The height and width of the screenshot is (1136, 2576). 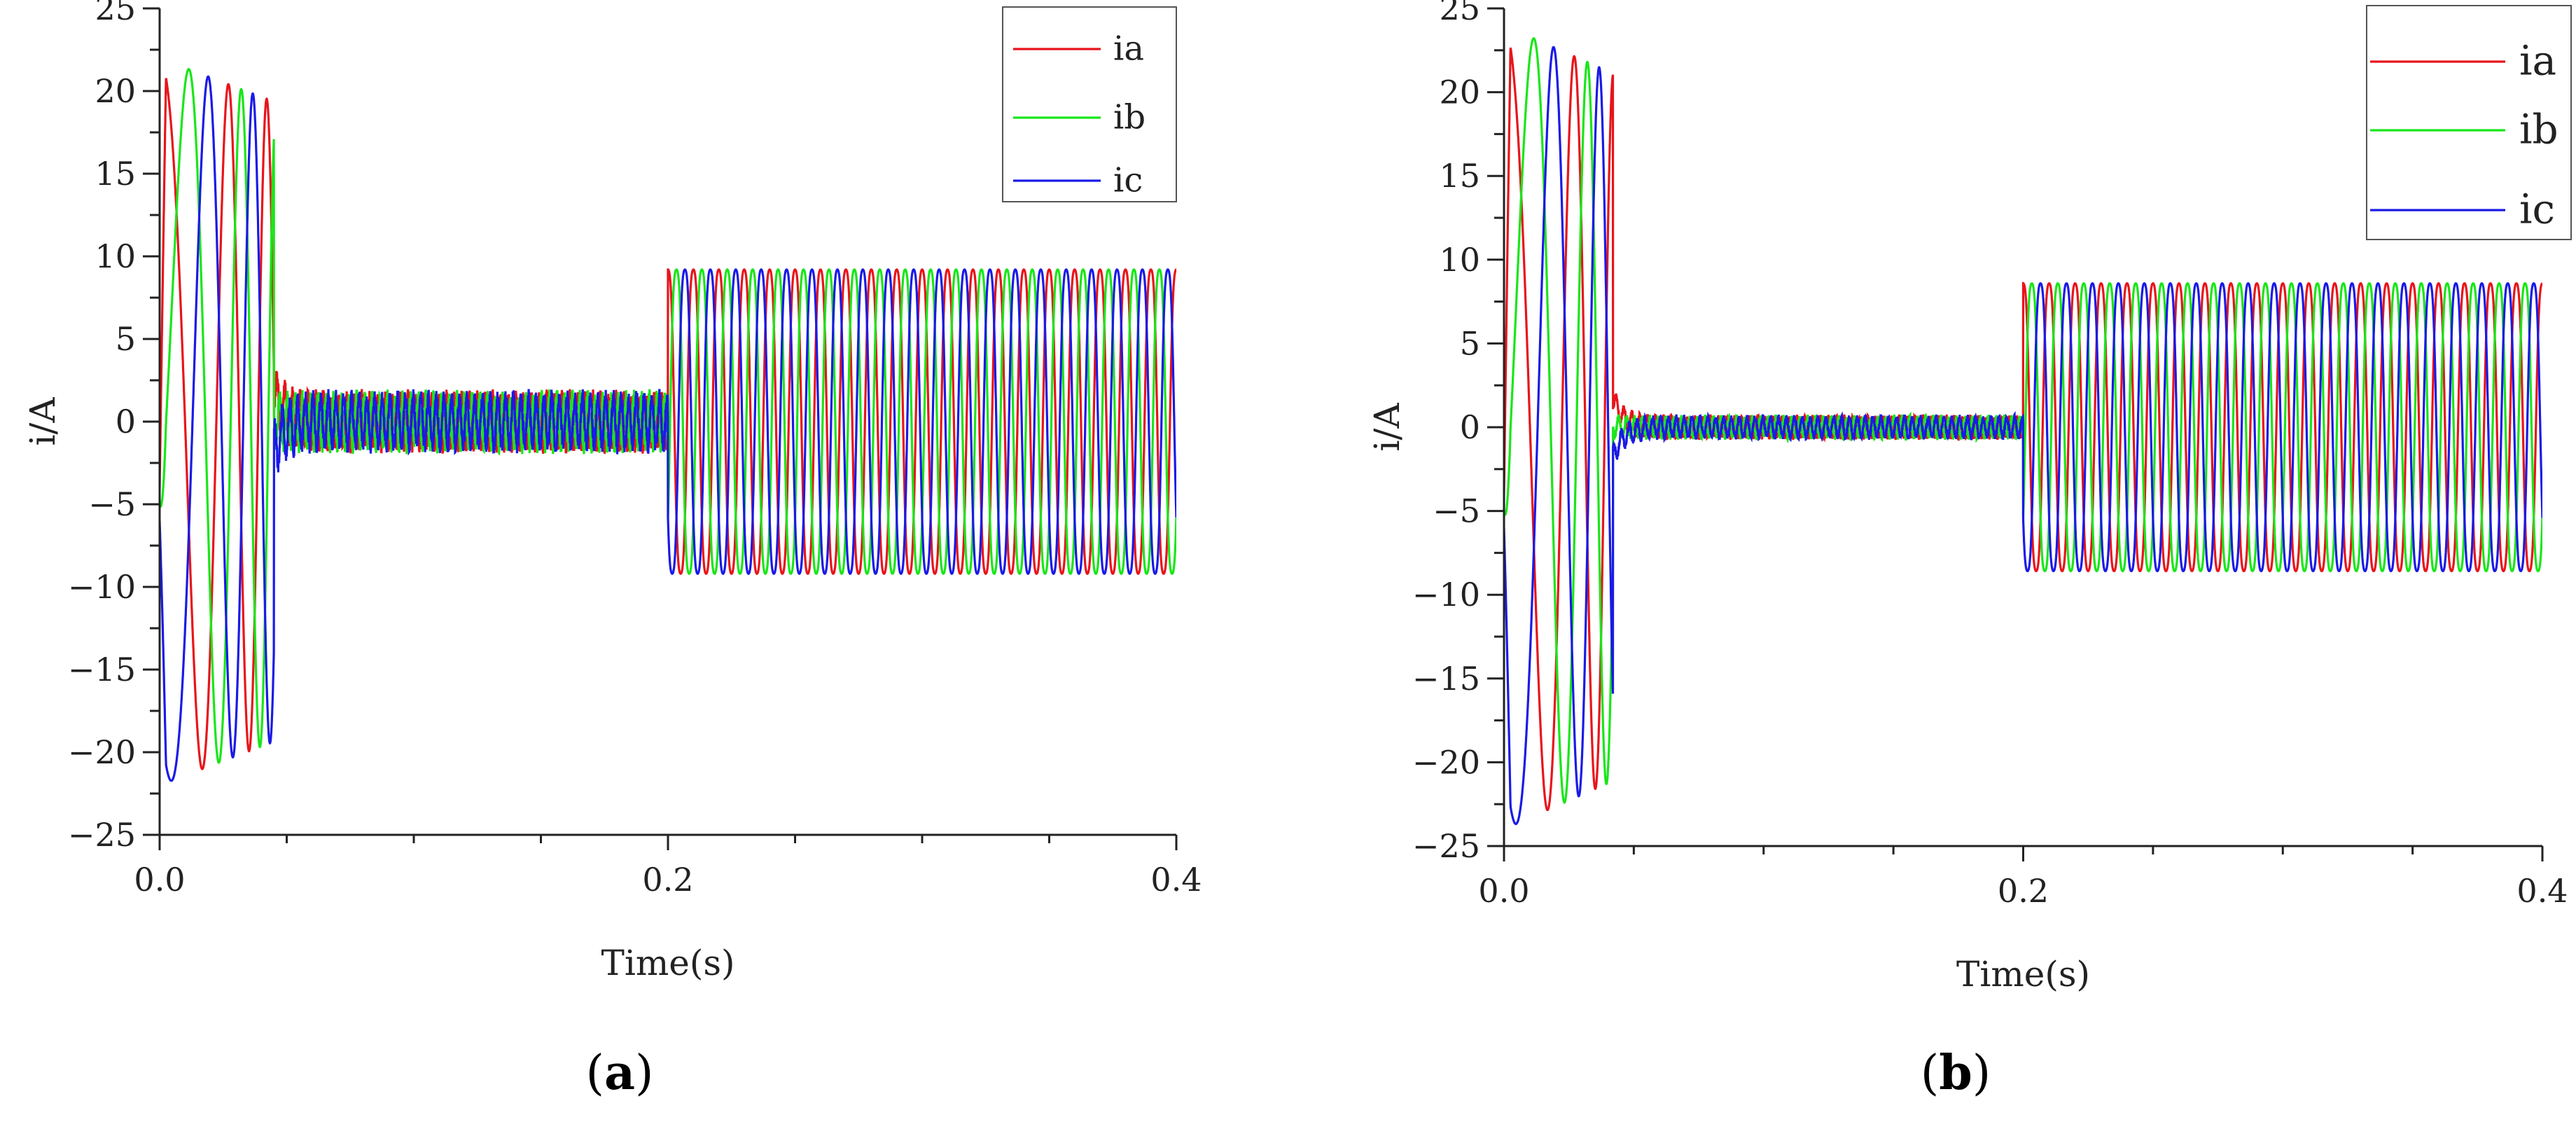 I want to click on panel-label: (b), so click(x=1956, y=1073).